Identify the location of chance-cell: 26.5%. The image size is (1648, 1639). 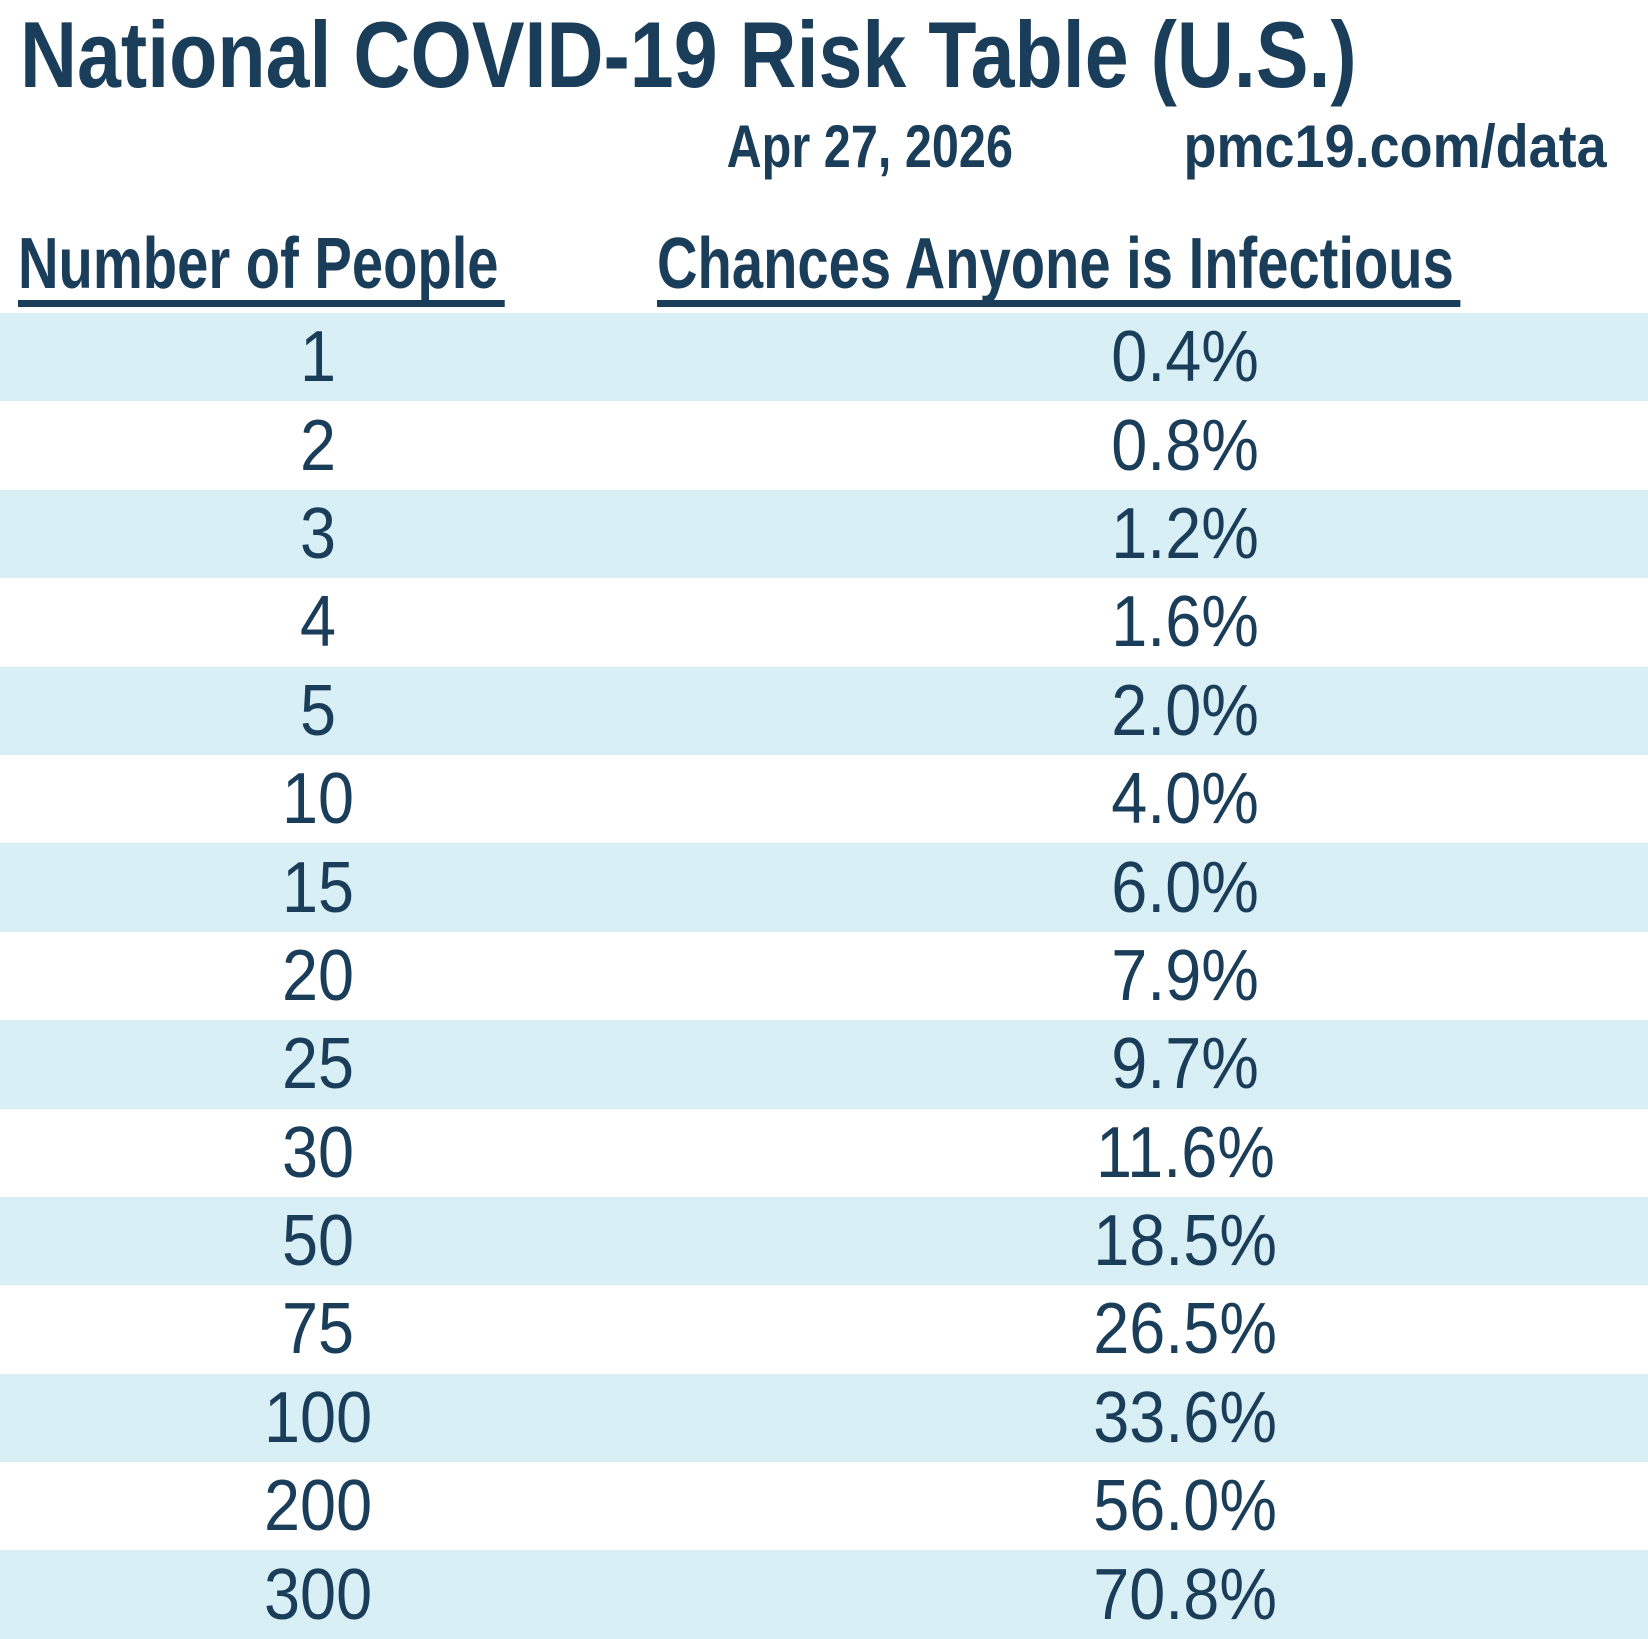
(1185, 1329).